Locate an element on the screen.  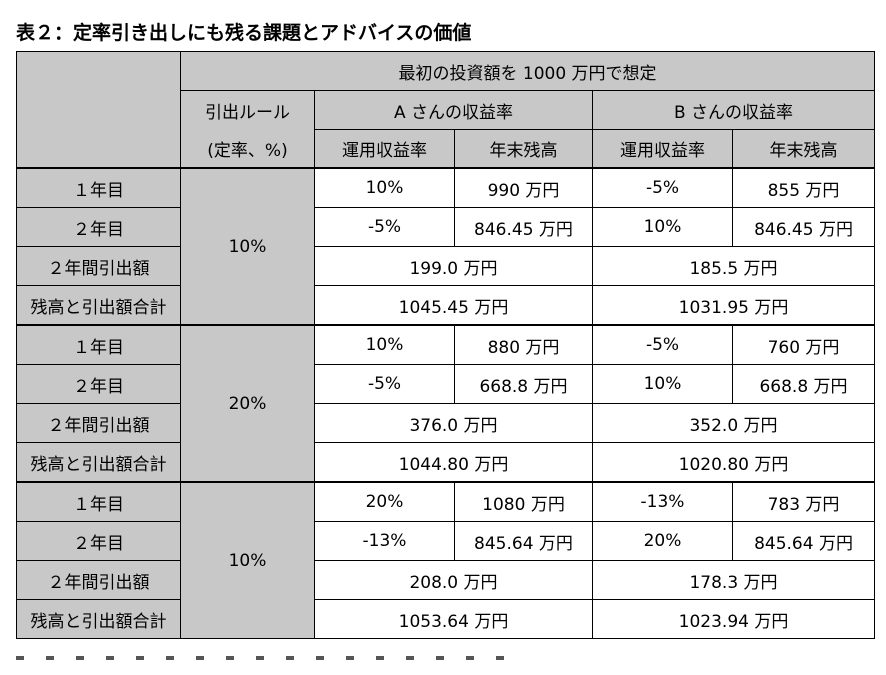
a-withdrawn-cell: 376.0 万円 is located at coordinates (453, 423).